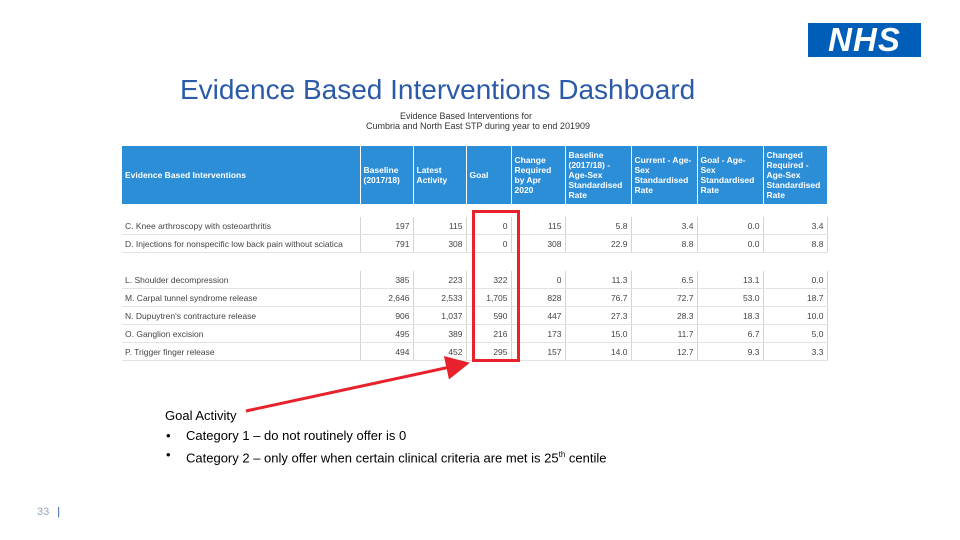  What do you see at coordinates (387, 333) in the screenshot?
I see `table-cell: 495` at bounding box center [387, 333].